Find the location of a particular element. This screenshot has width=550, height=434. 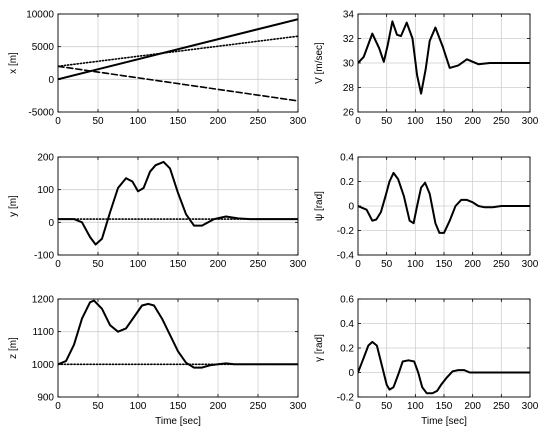

y-tick-label: -100 is located at coordinates (44, 256).